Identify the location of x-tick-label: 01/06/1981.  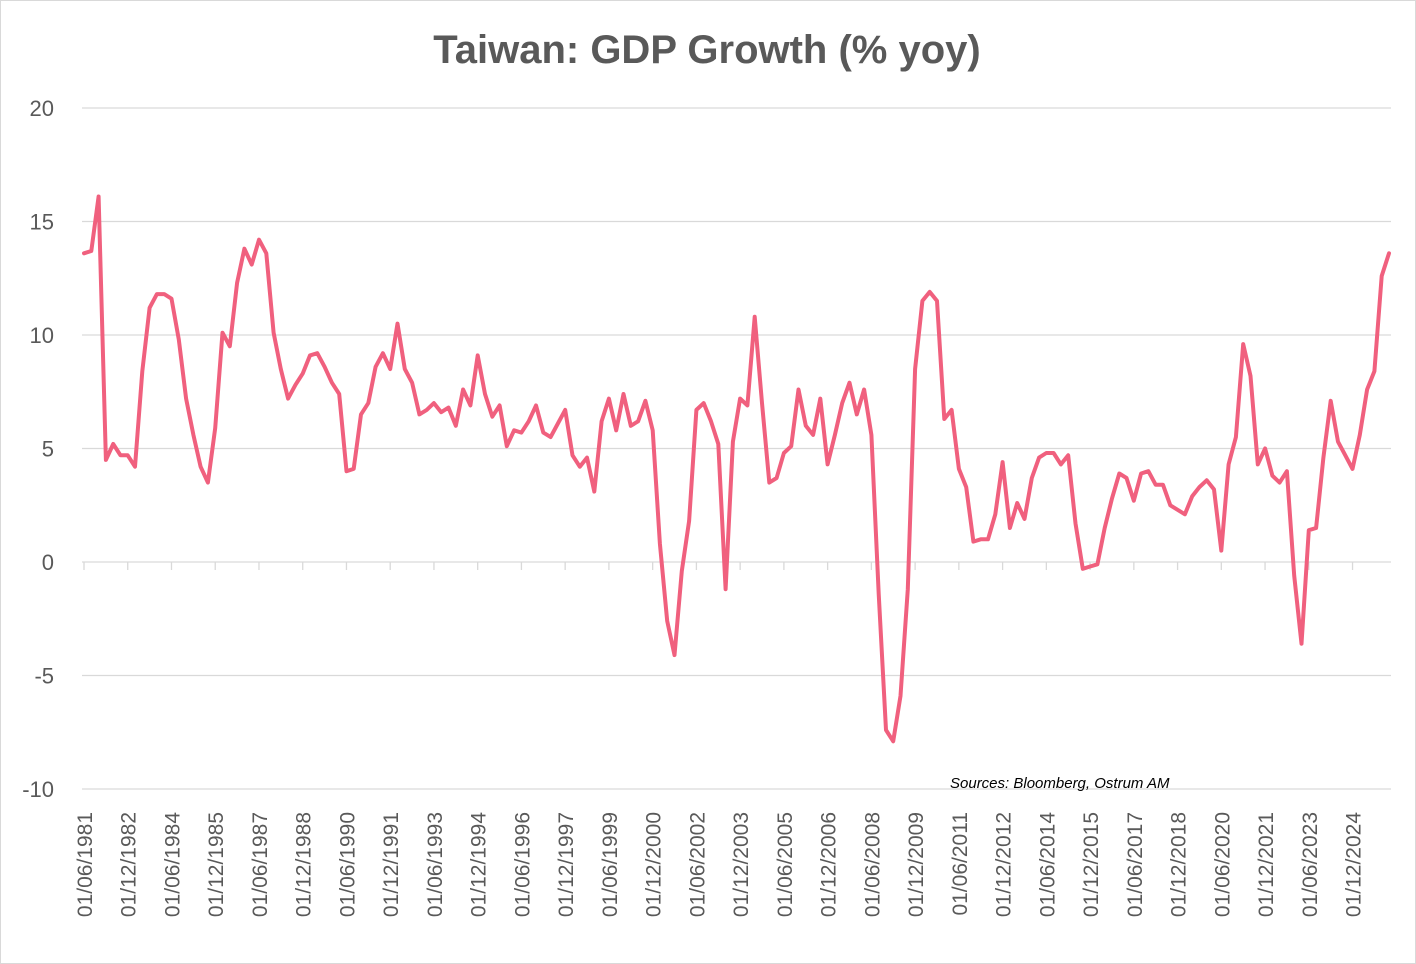
(85, 864).